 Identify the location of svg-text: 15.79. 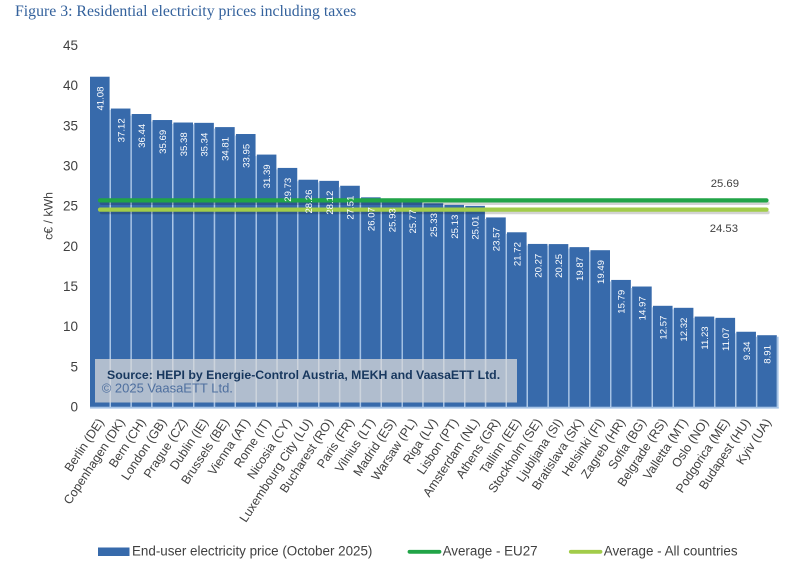
(622, 302).